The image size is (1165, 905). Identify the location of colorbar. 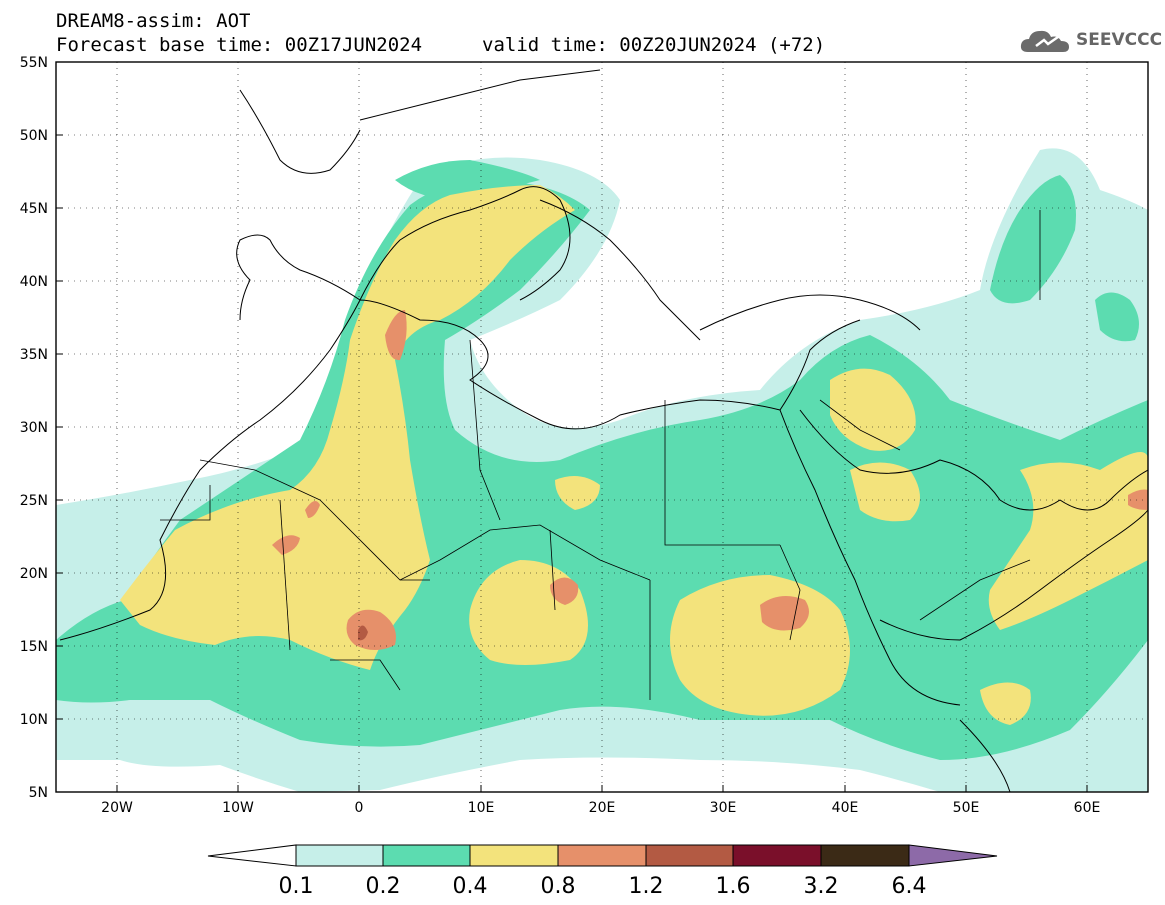
(602, 855).